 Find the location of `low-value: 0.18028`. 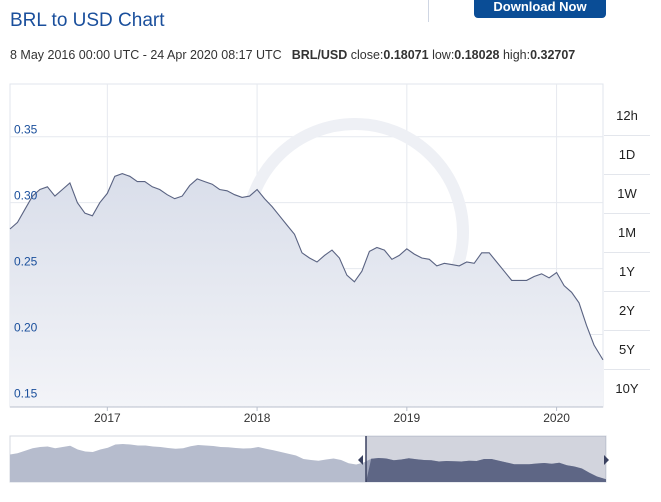

low-value: 0.18028 is located at coordinates (477, 55).